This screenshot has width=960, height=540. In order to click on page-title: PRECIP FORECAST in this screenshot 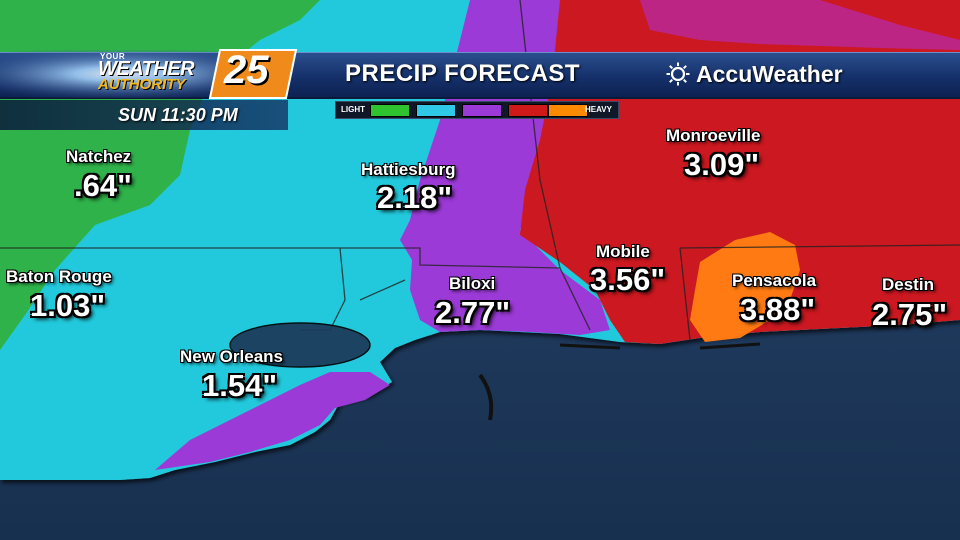, I will do `click(463, 73)`.